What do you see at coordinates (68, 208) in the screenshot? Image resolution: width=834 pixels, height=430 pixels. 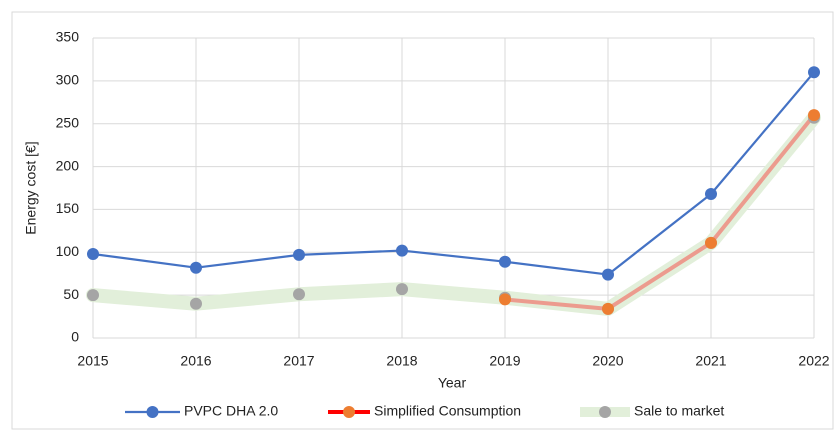 I see `y-tick-label: 150` at bounding box center [68, 208].